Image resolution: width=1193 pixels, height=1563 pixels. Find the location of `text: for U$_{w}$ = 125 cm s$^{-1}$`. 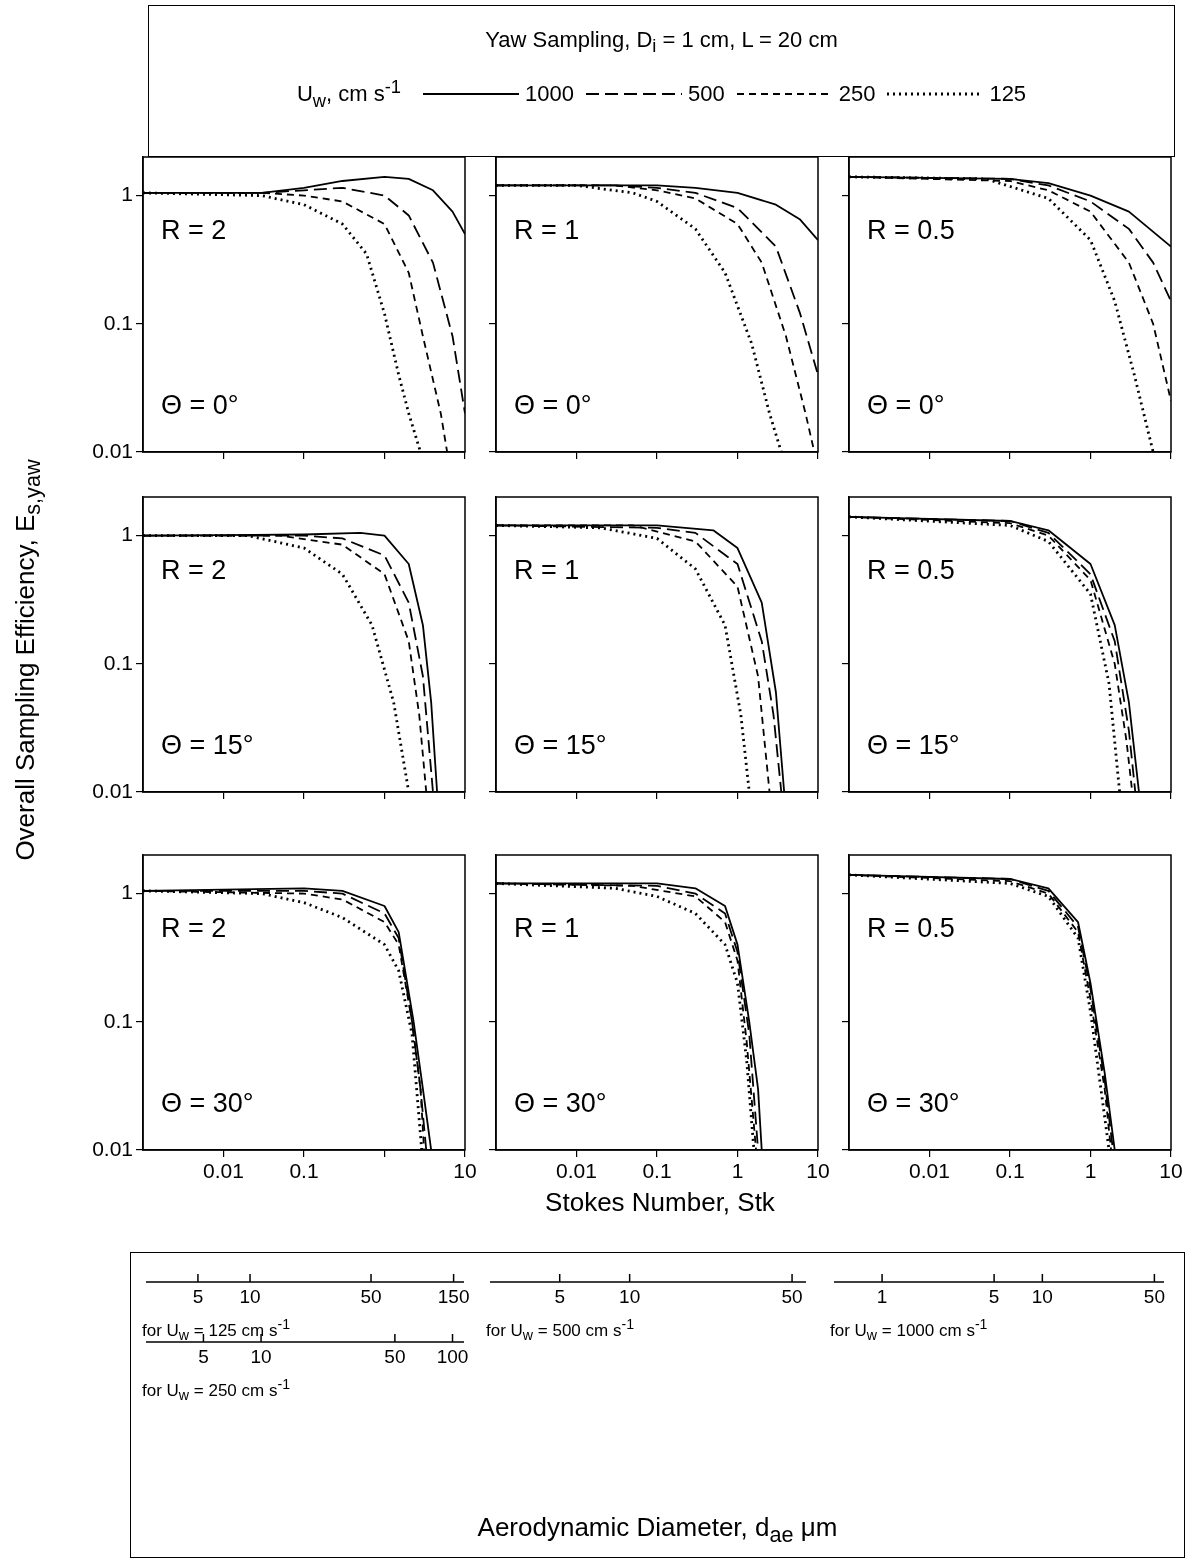

text: for U$_{w}$ = 125 cm s$^{-1}$ is located at coordinates (216, 1330).